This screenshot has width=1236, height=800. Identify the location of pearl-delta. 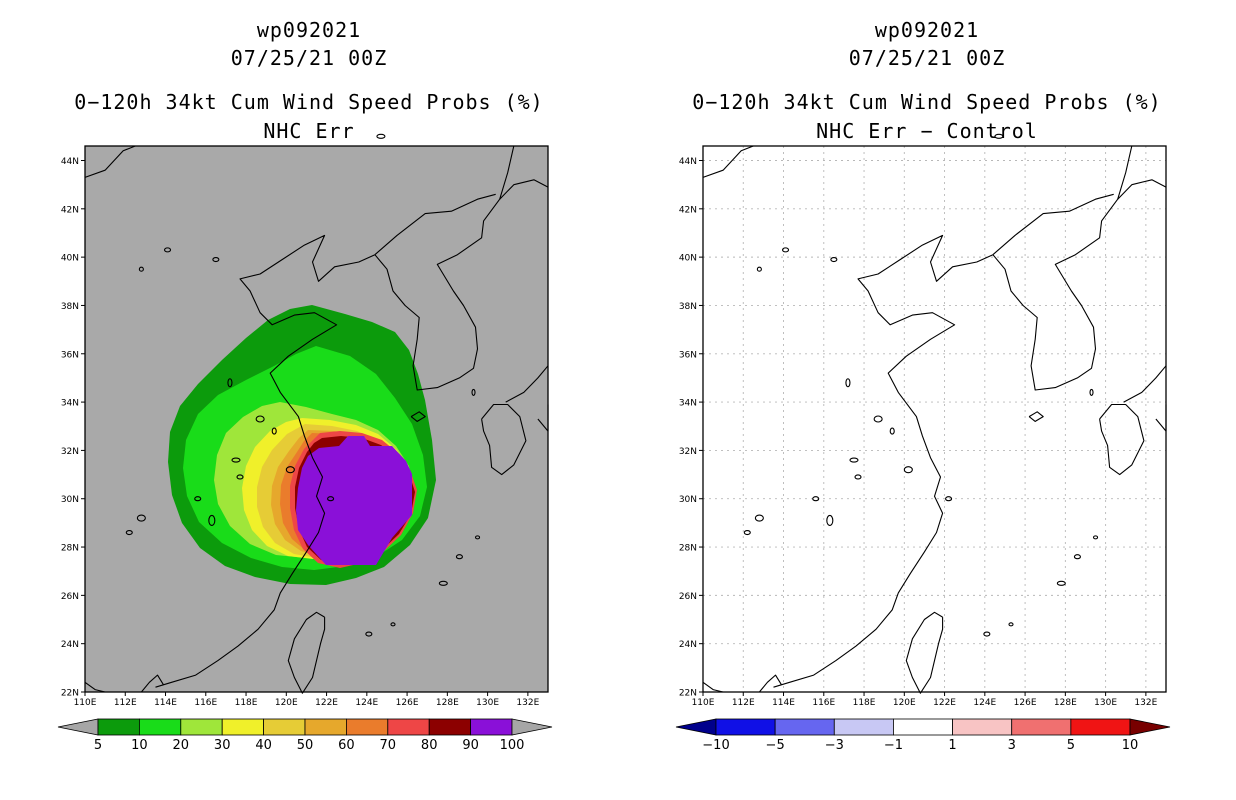
(770, 683).